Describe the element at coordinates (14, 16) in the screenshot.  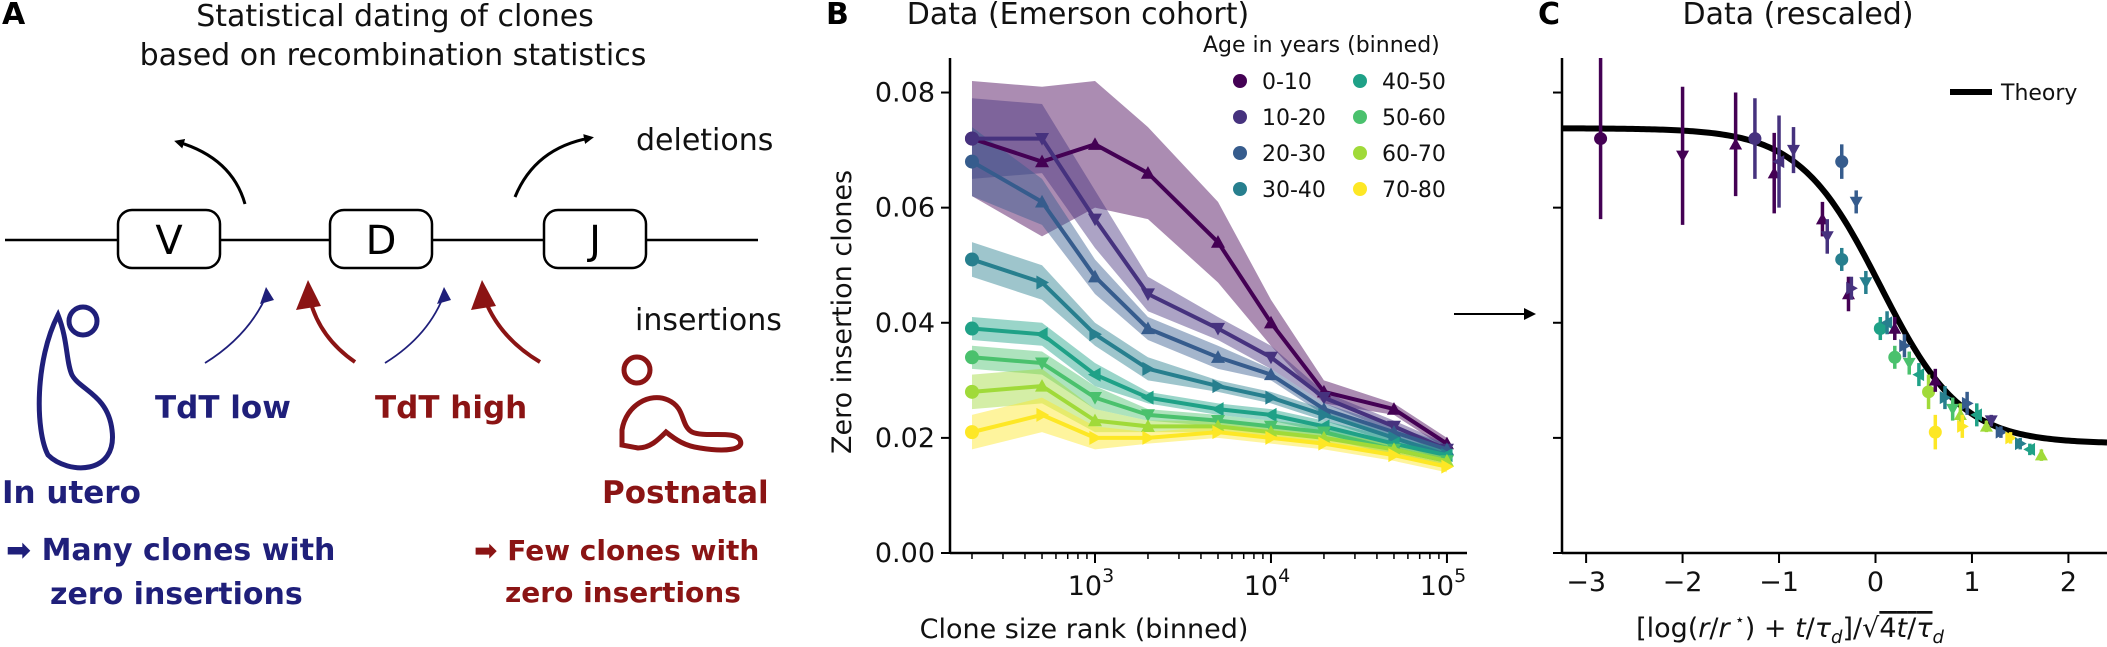
I see `panel-a-label: A` at that location.